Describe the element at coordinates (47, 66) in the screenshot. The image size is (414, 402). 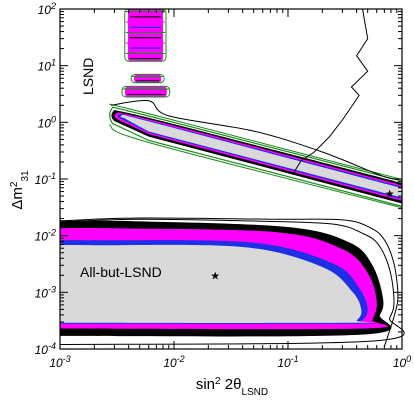
I see `y-tick-label: 10¹` at that location.